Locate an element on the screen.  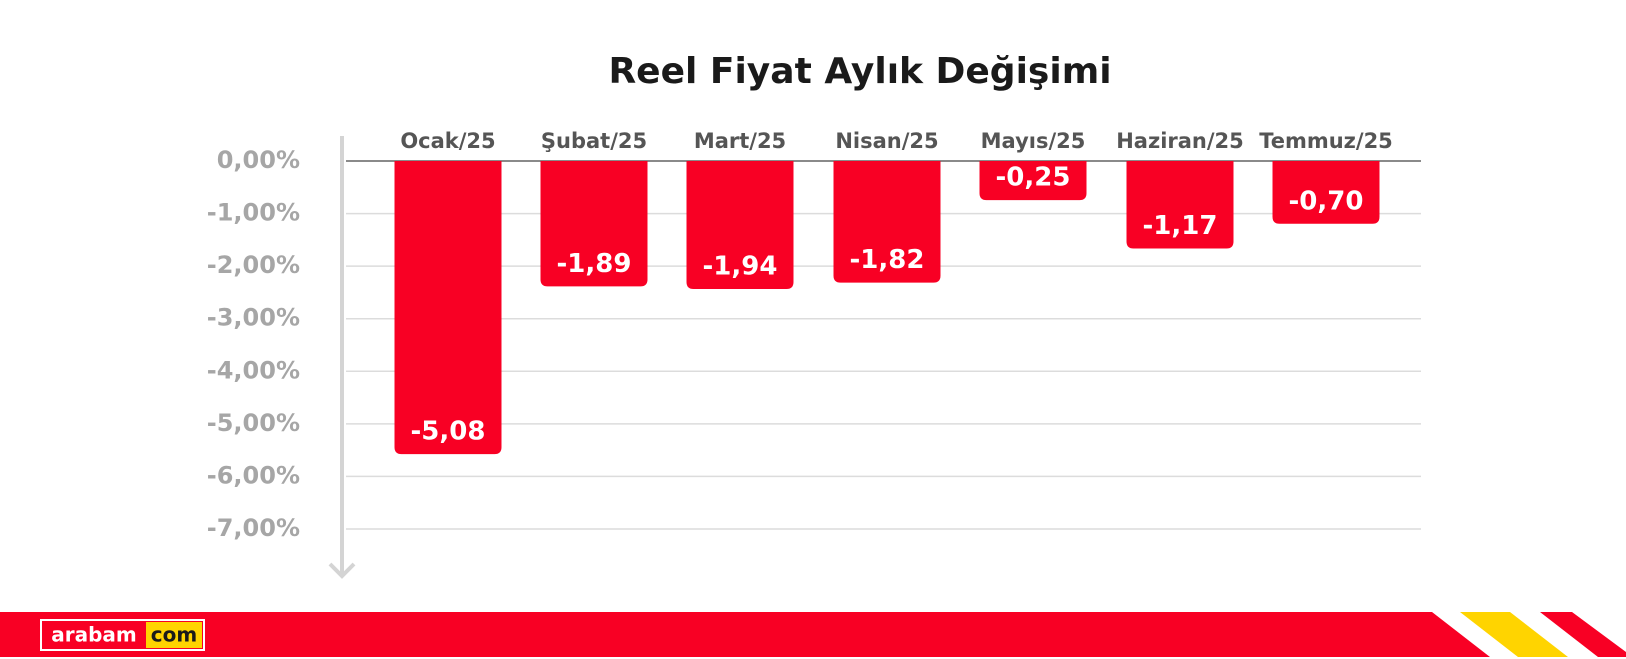
x-tick-label: Mayıs/25 is located at coordinates (1033, 141).